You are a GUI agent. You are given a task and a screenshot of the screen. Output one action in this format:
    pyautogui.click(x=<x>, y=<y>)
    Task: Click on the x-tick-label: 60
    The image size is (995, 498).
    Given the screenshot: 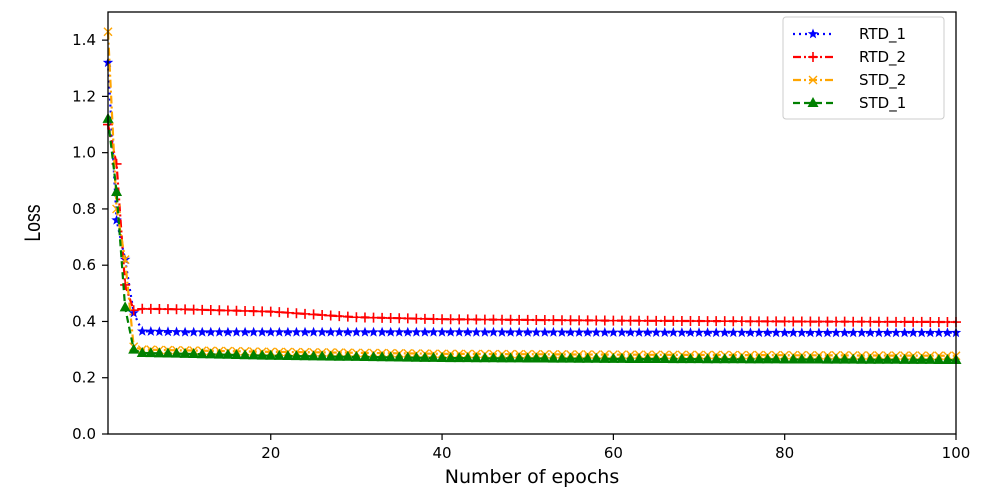 What is the action you would take?
    pyautogui.click(x=613, y=453)
    